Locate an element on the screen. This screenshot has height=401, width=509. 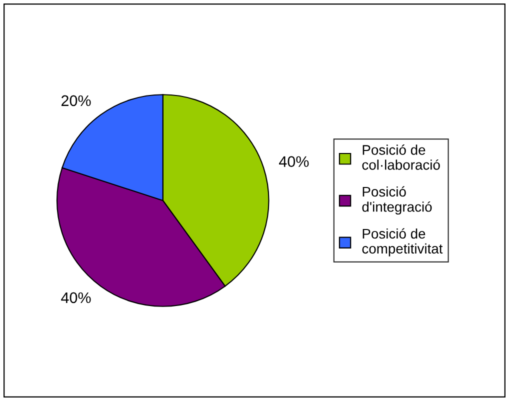
legend-label: Posició de col·laboració is located at coordinates (401, 157).